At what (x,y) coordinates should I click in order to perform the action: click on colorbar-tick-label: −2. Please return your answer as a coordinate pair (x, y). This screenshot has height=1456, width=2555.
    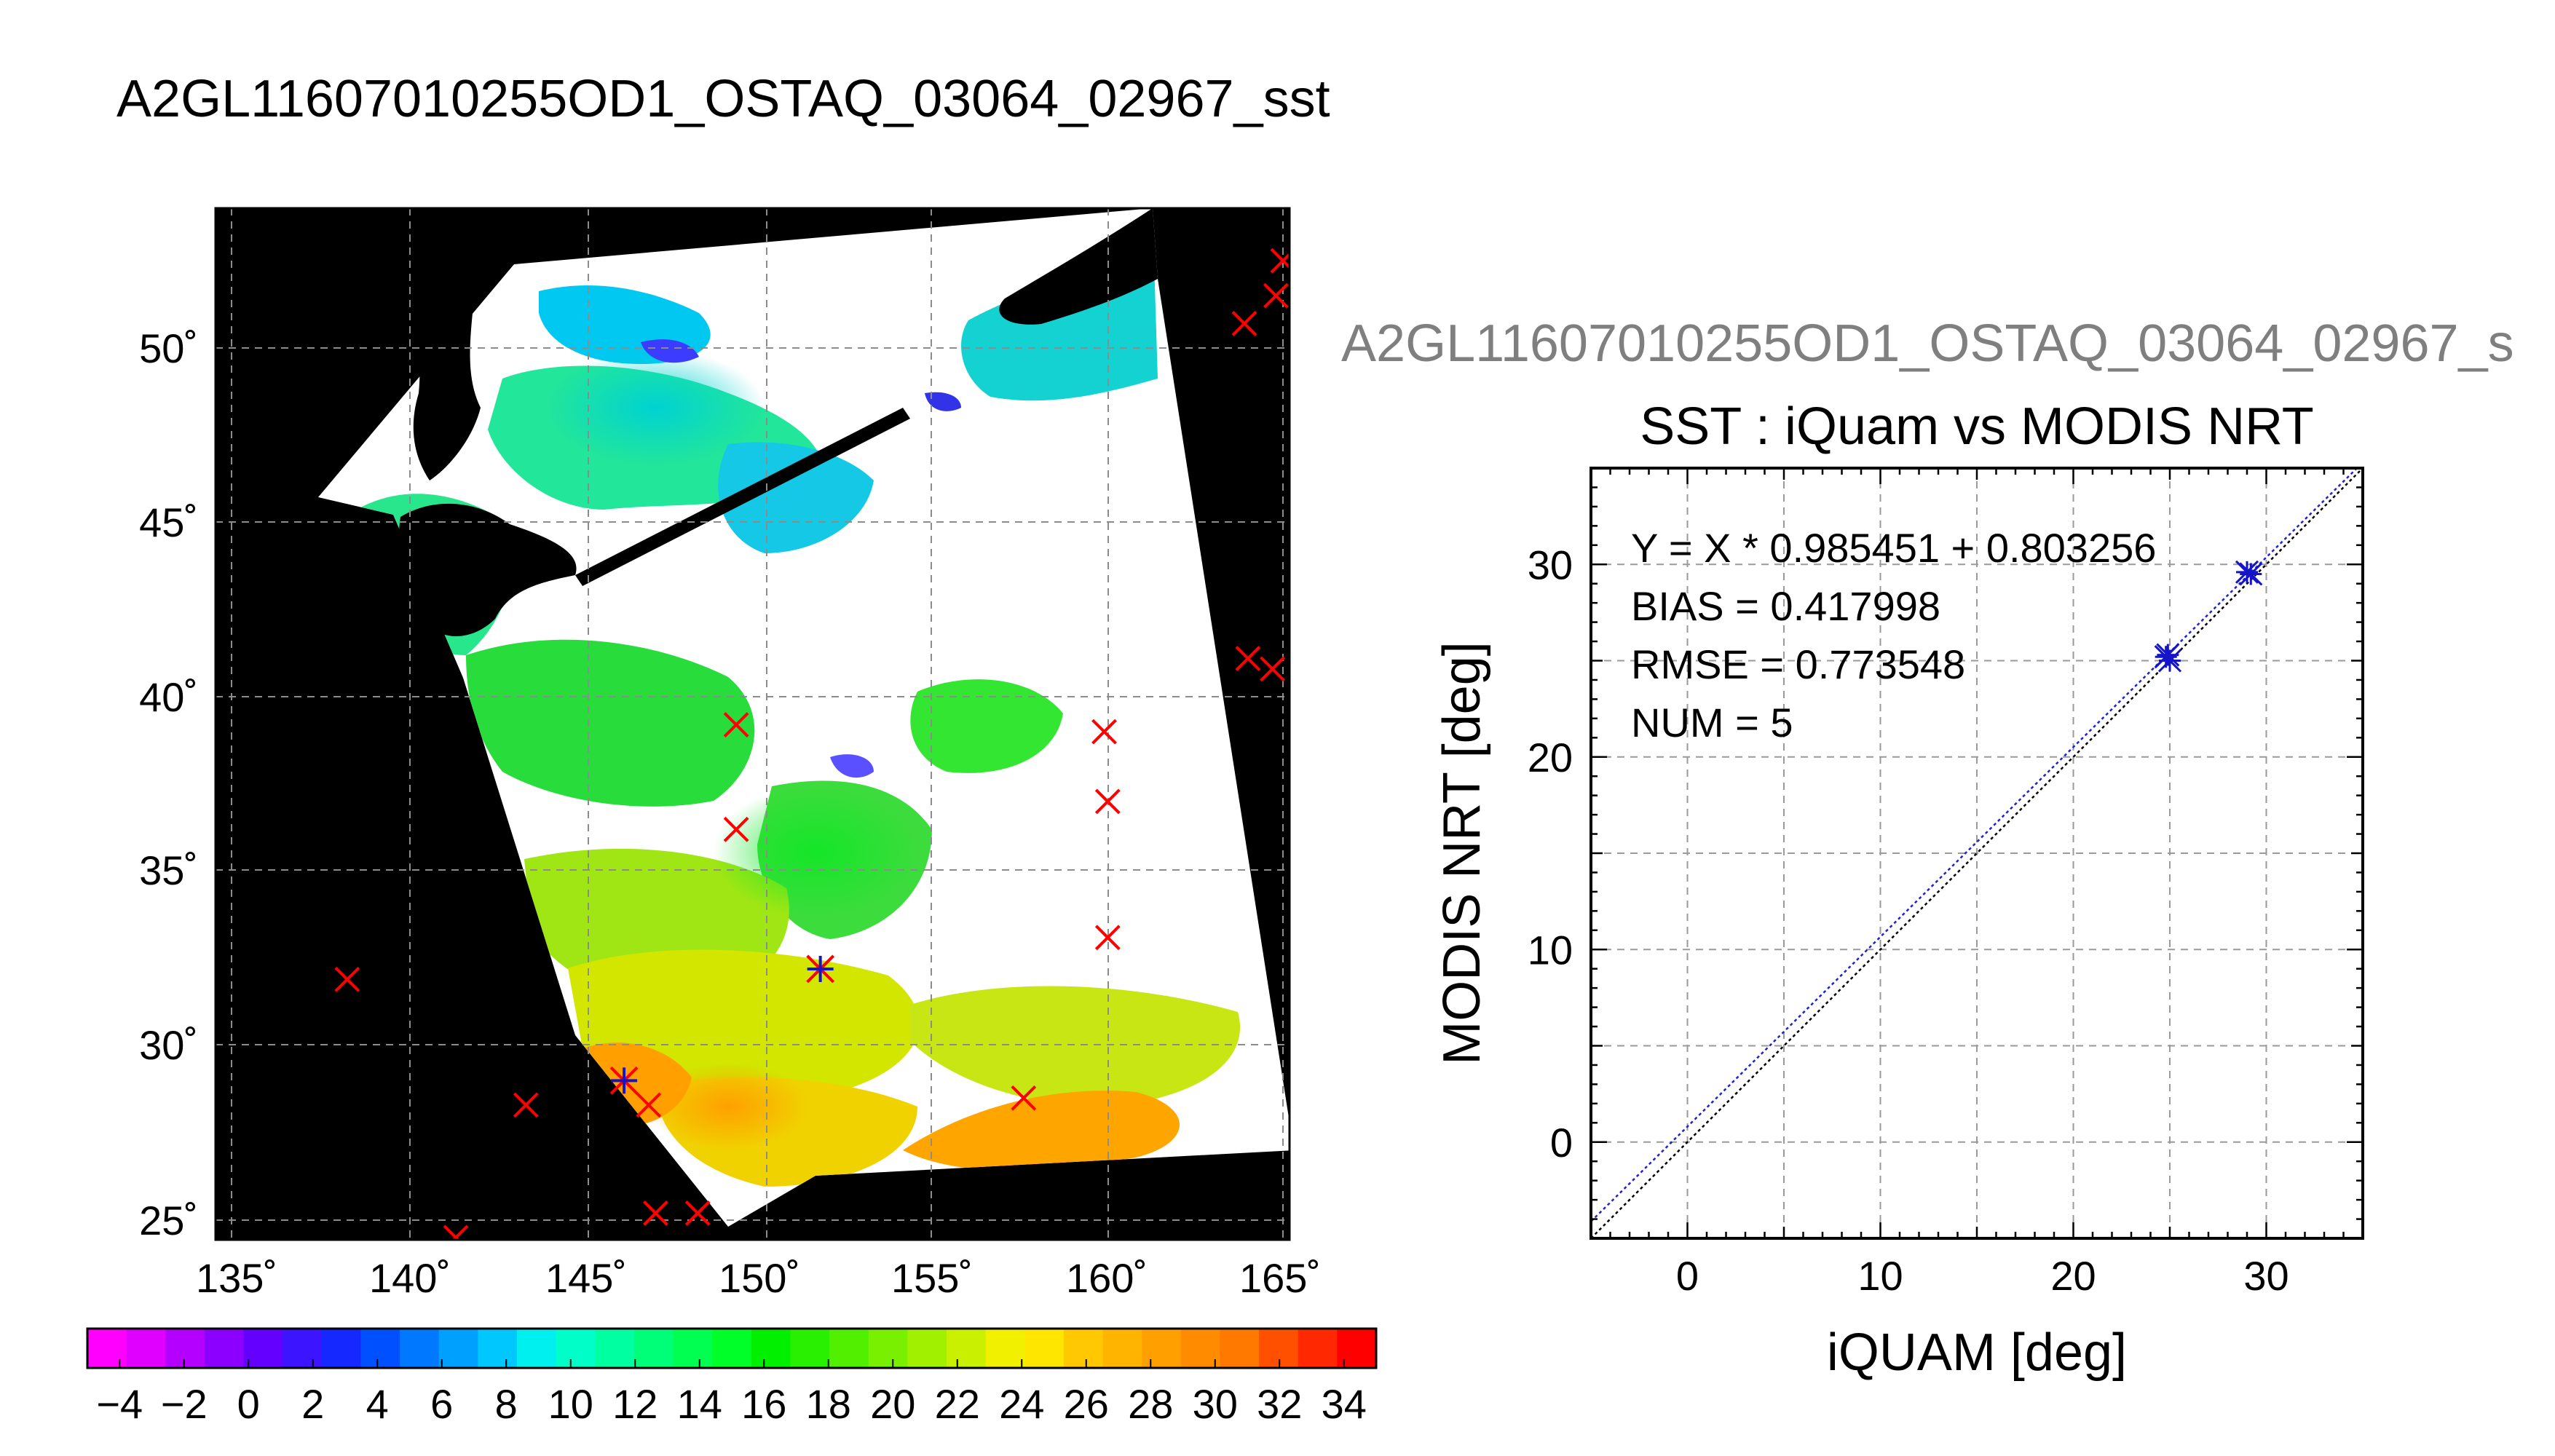
    Looking at the image, I should click on (184, 1404).